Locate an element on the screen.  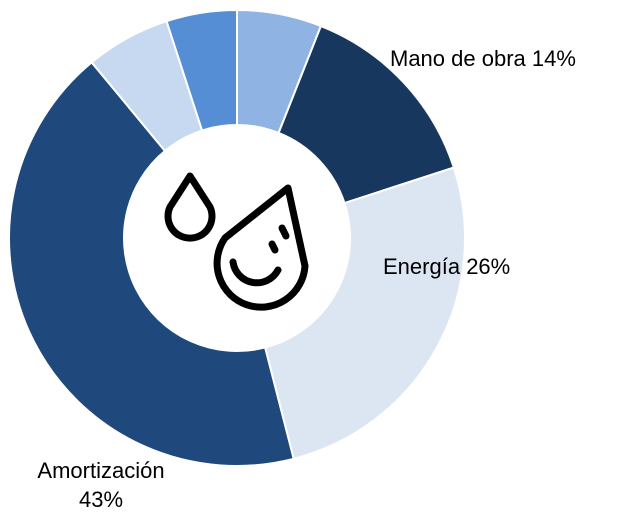
slice-label: Energía 26% is located at coordinates (446, 266).